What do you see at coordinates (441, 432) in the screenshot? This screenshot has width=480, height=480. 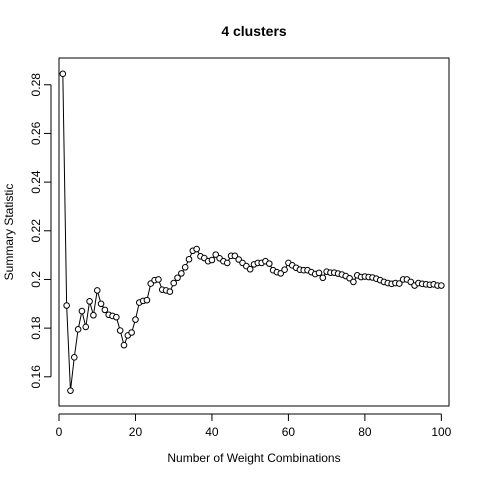 I see `x-tick-label: 100` at bounding box center [441, 432].